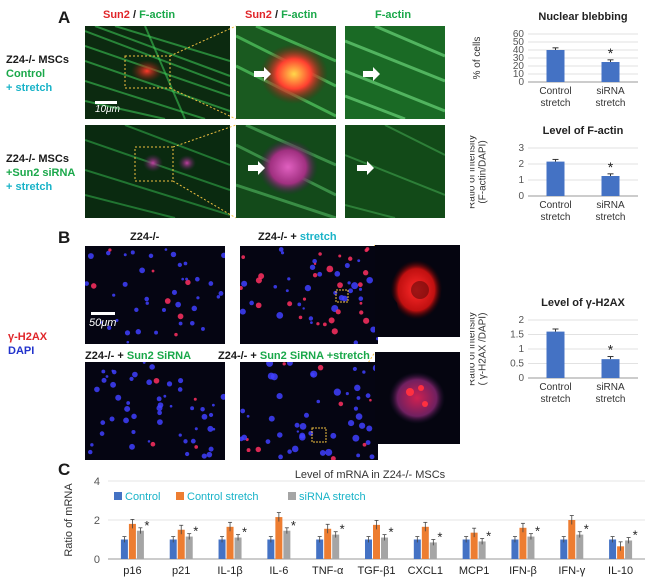  I want to click on chart0-ytick-2: 20, so click(519, 66).